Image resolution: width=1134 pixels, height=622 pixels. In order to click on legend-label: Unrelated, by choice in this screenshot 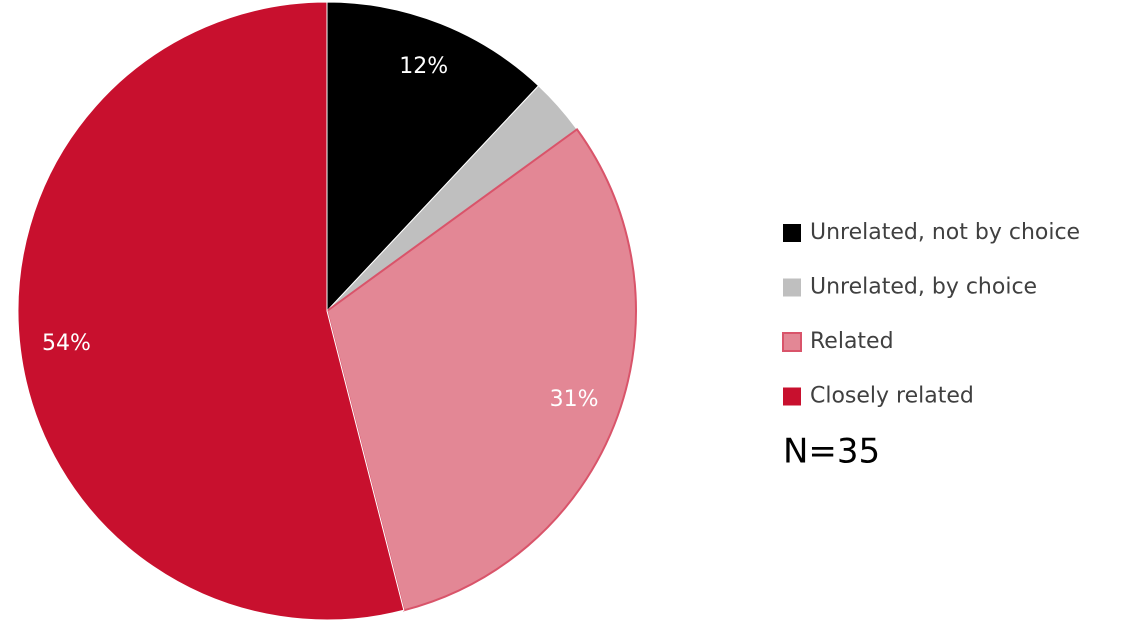, I will do `click(923, 287)`.